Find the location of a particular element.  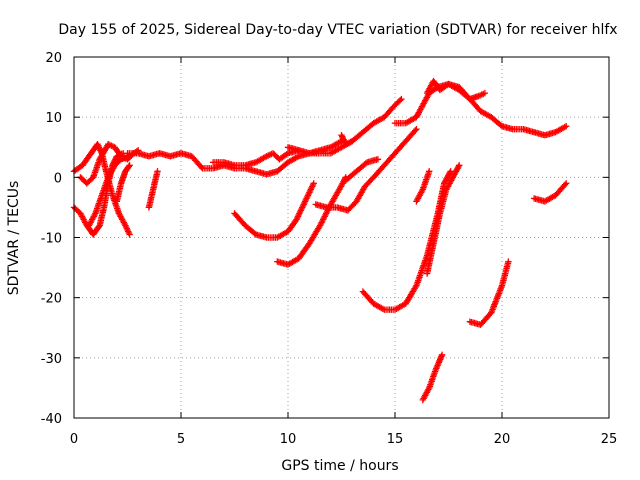

x-axis-title: GPS time / hours is located at coordinates (339, 466).